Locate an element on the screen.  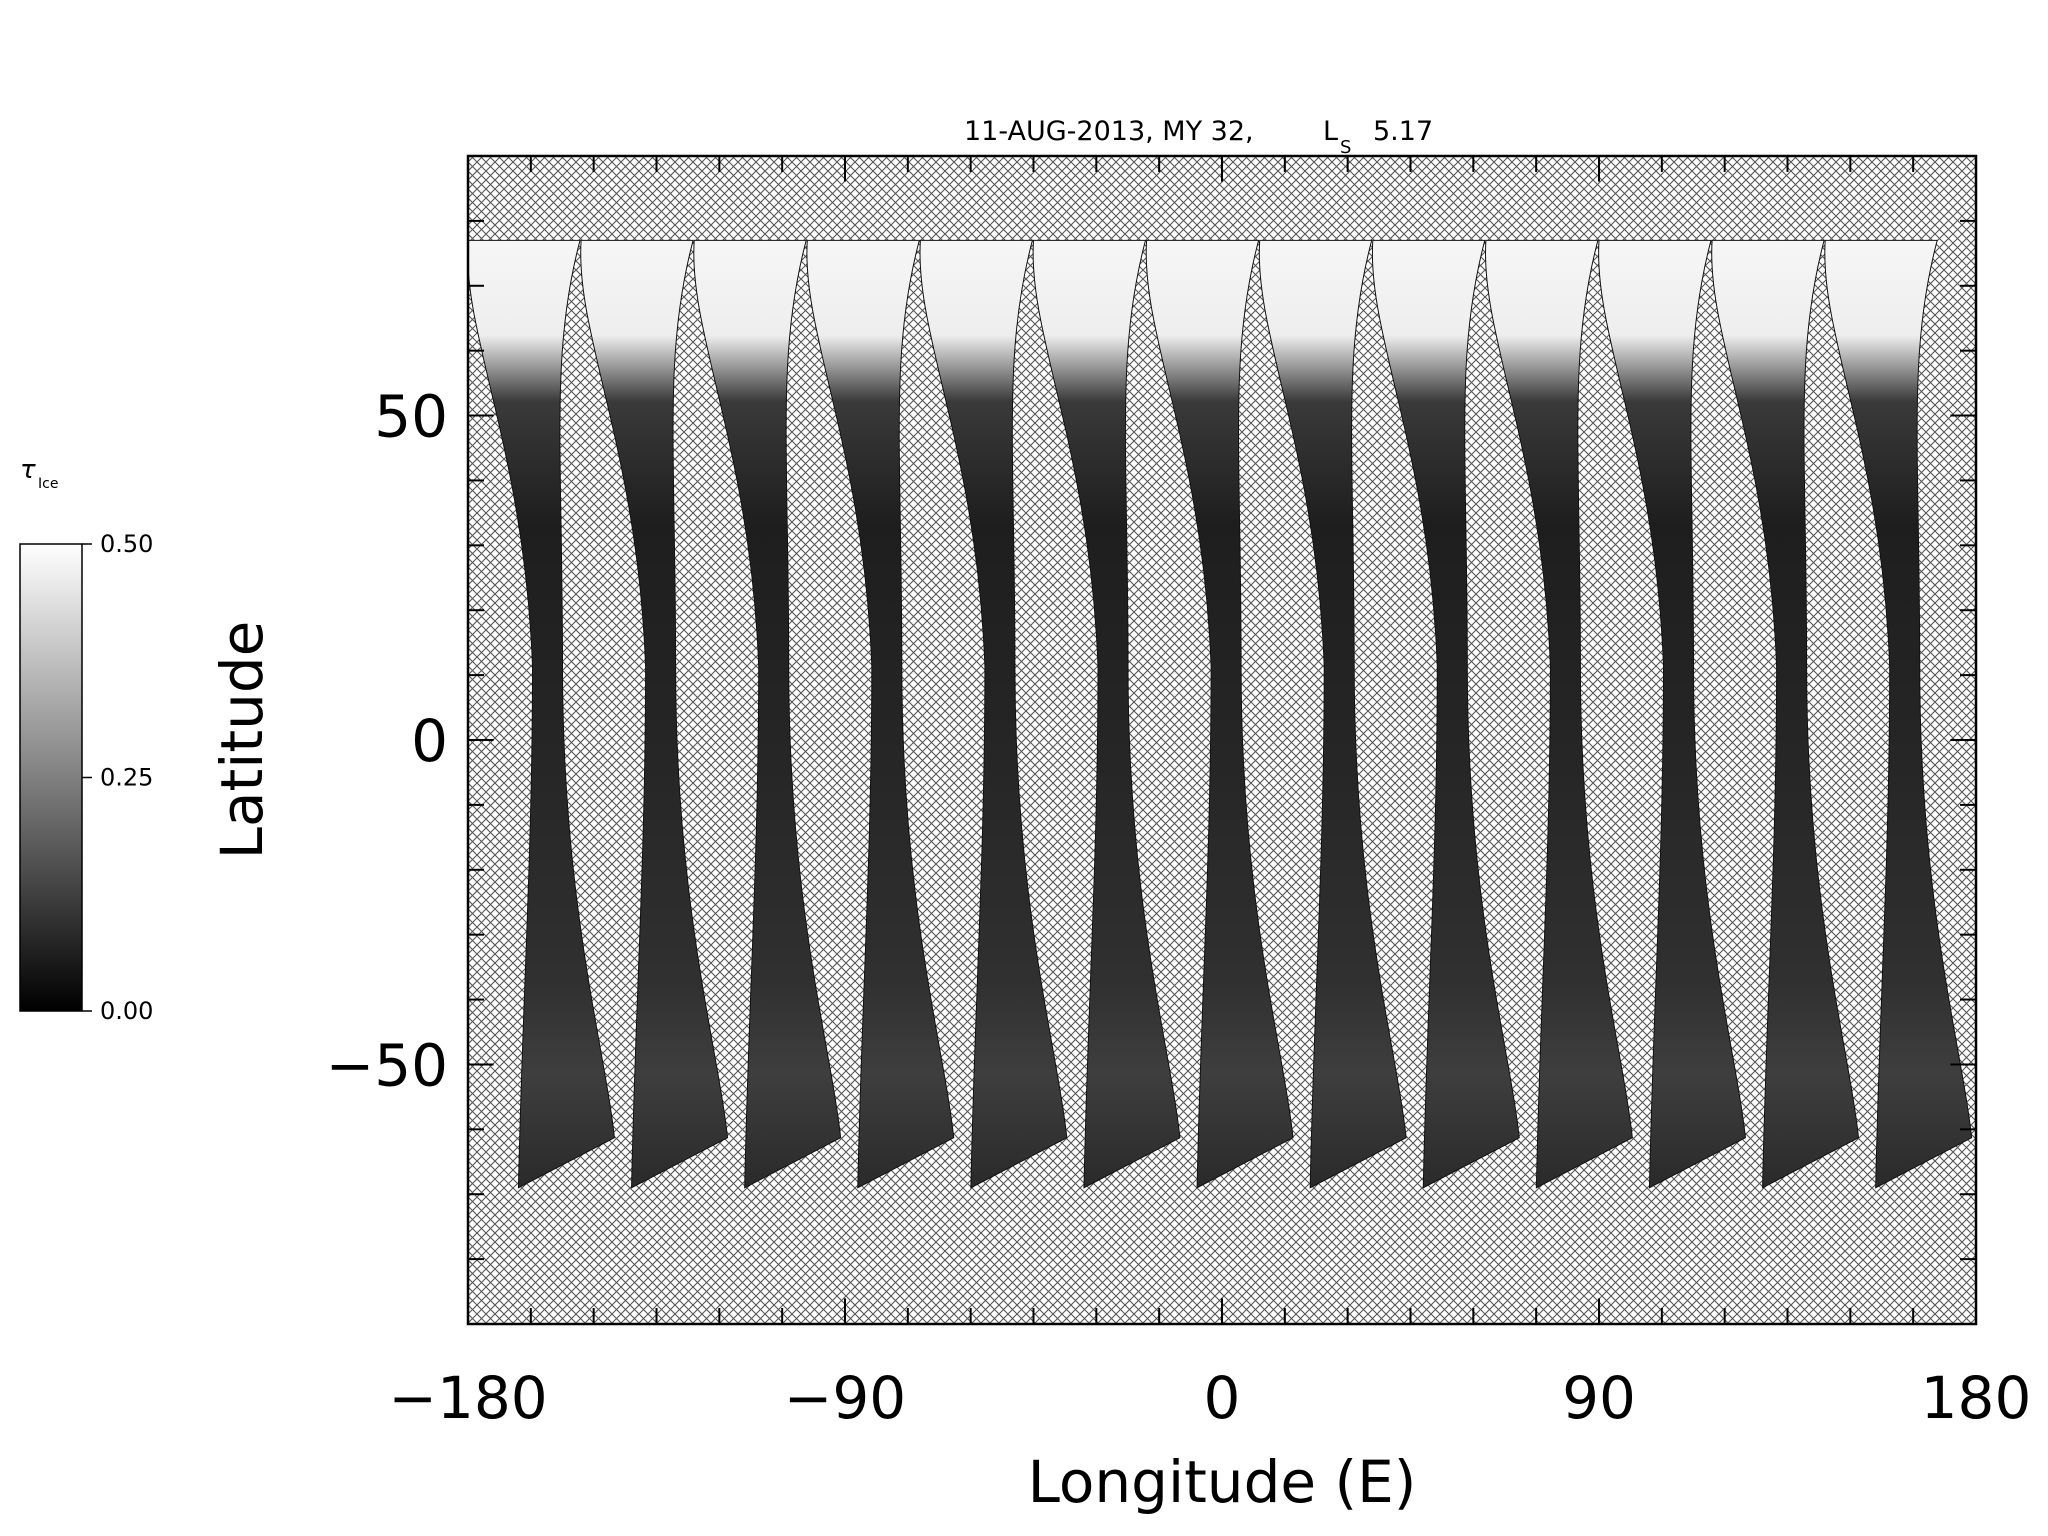
y-tick-label: −50 is located at coordinates (387, 1065).